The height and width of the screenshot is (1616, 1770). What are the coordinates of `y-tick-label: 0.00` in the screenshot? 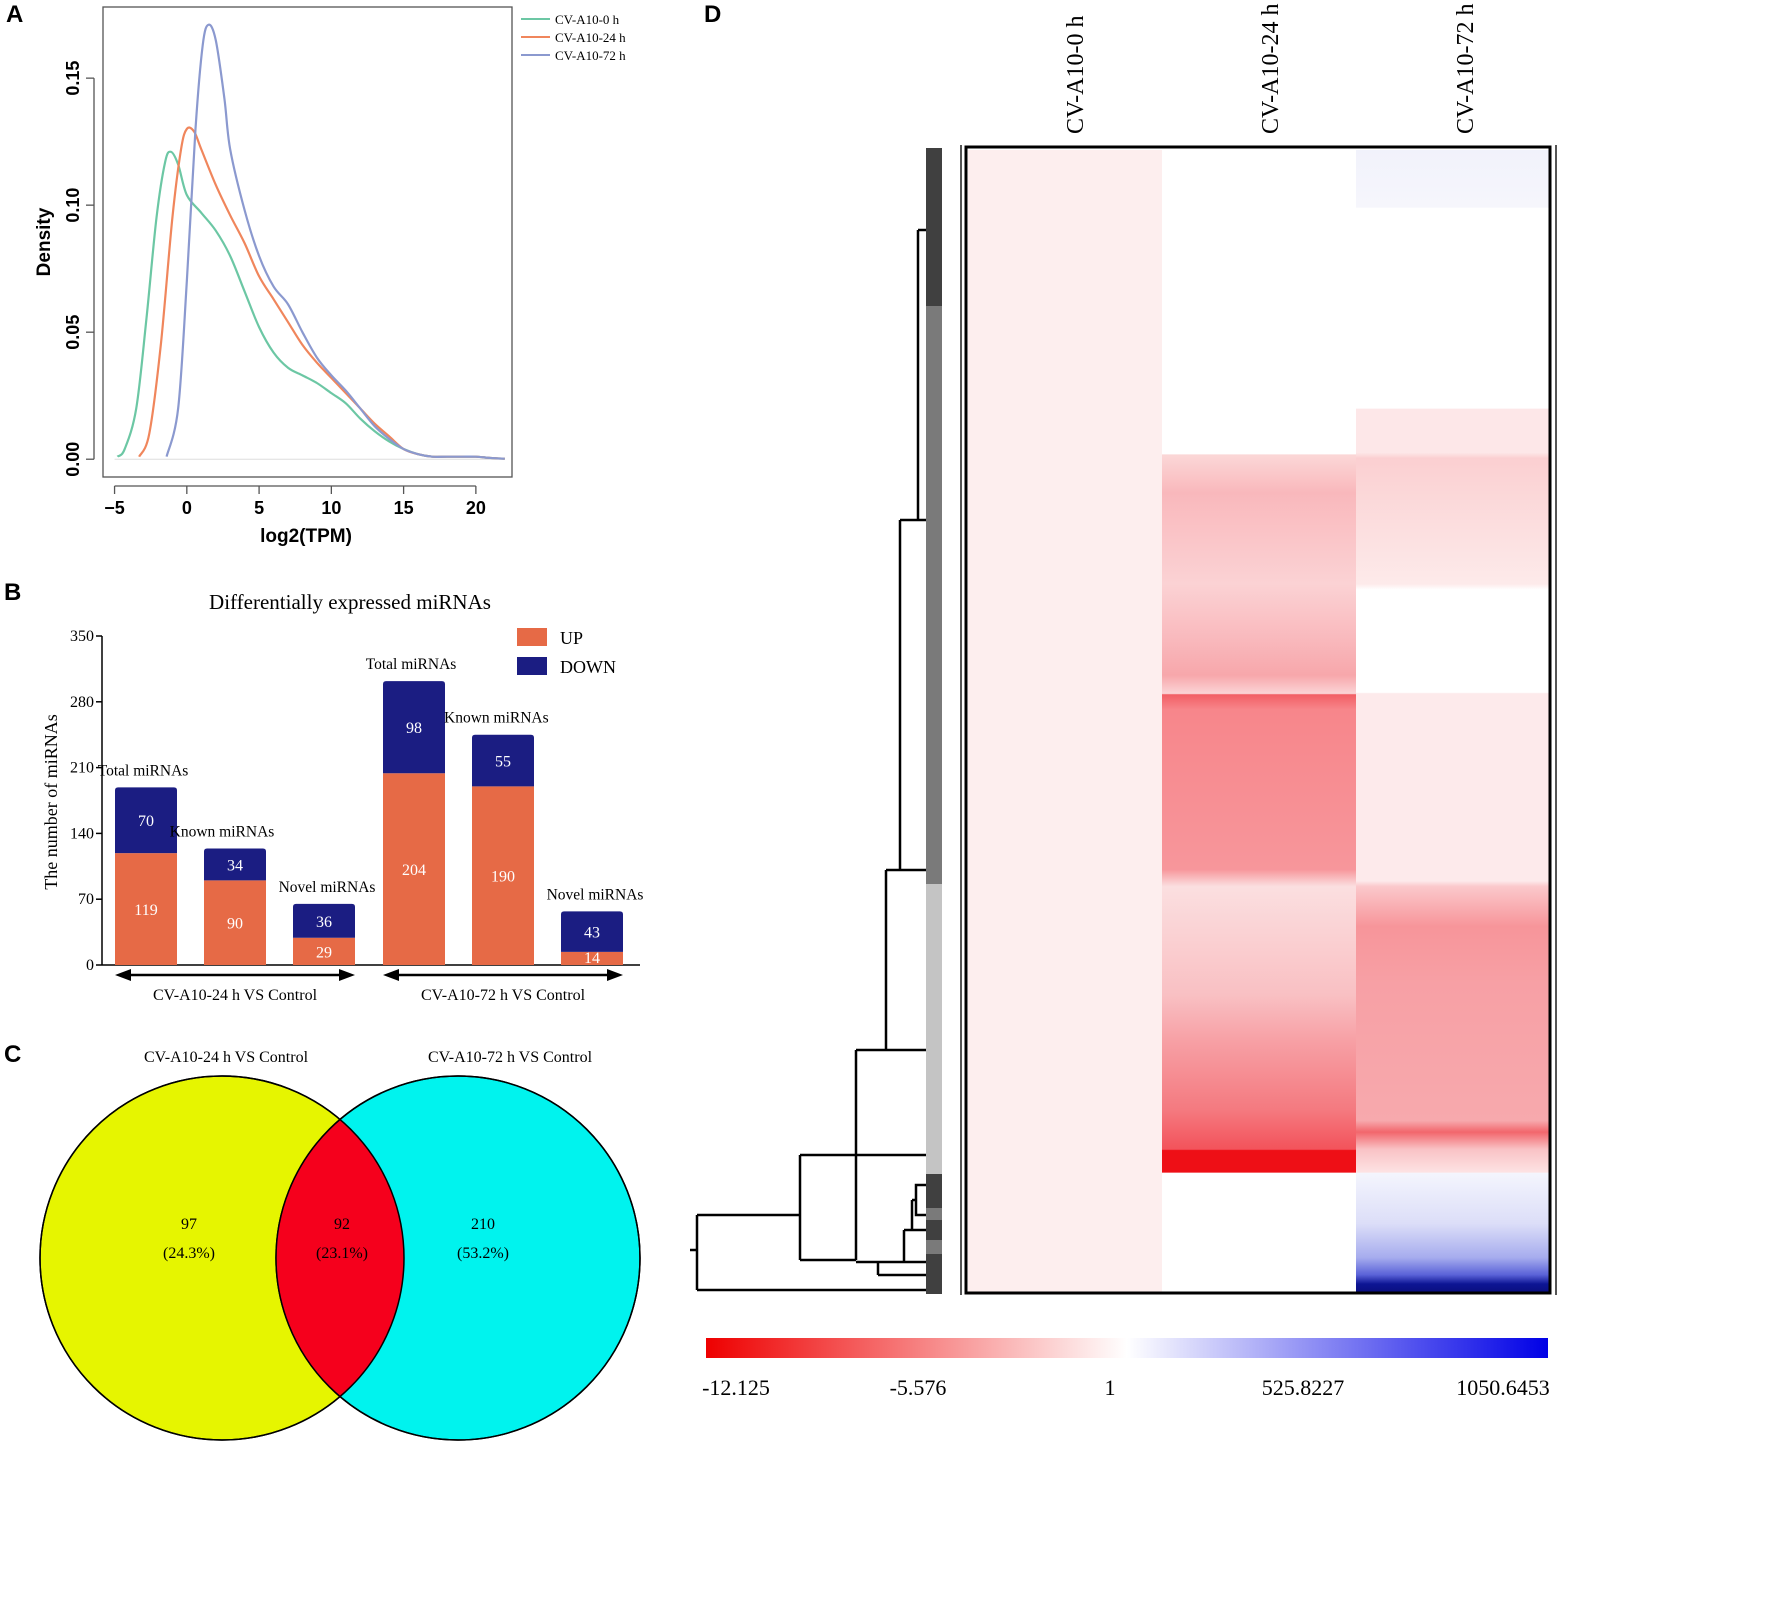 It's located at (73, 459).